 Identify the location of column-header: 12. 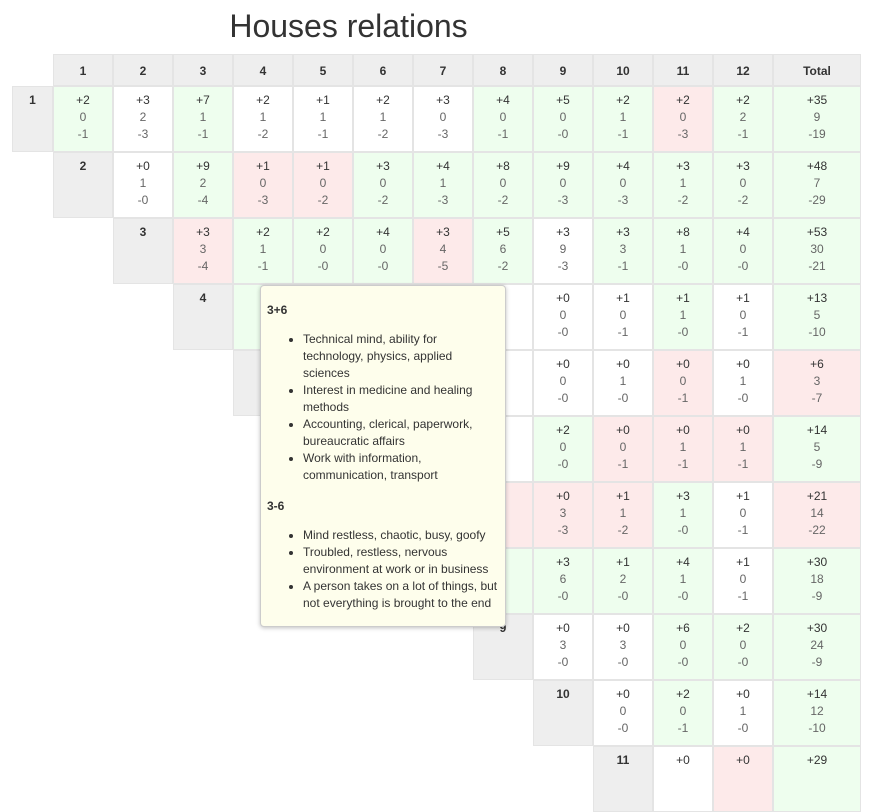
(743, 70).